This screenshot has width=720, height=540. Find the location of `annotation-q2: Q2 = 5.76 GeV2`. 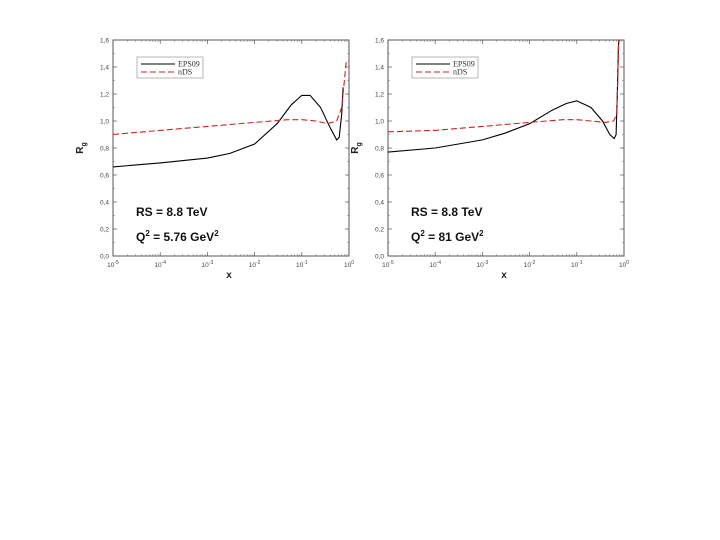

annotation-q2: Q2 = 5.76 GeV2 is located at coordinates (177, 236).